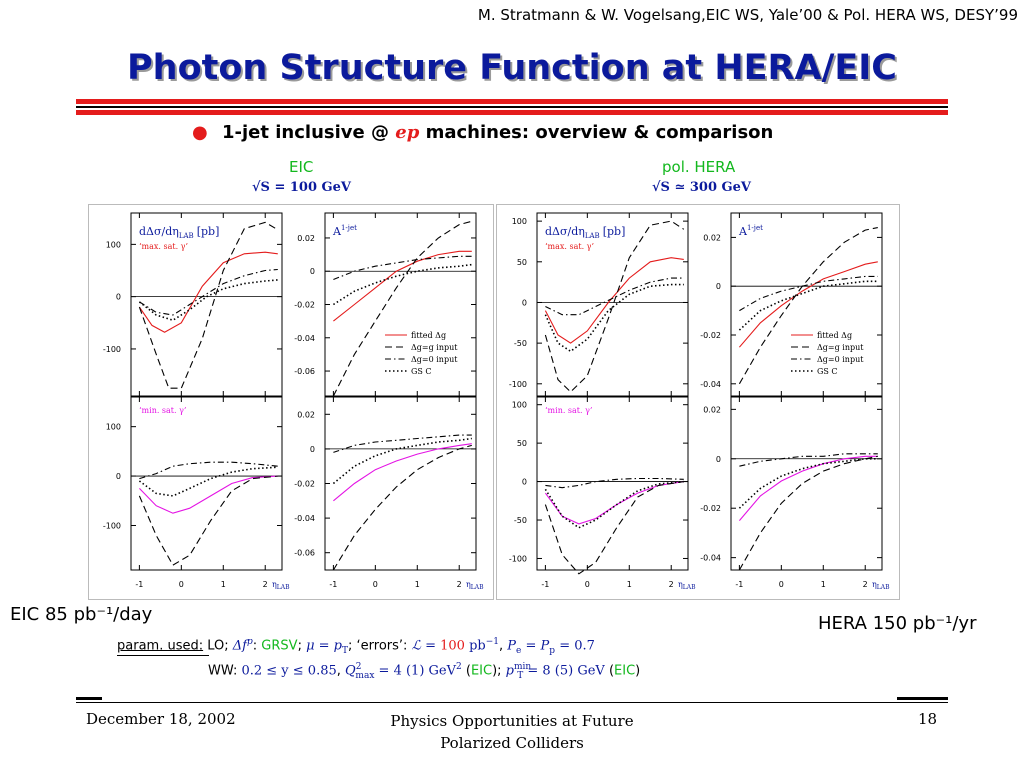  What do you see at coordinates (452, 646) in the screenshot?
I see `param-L-value: 100` at bounding box center [452, 646].